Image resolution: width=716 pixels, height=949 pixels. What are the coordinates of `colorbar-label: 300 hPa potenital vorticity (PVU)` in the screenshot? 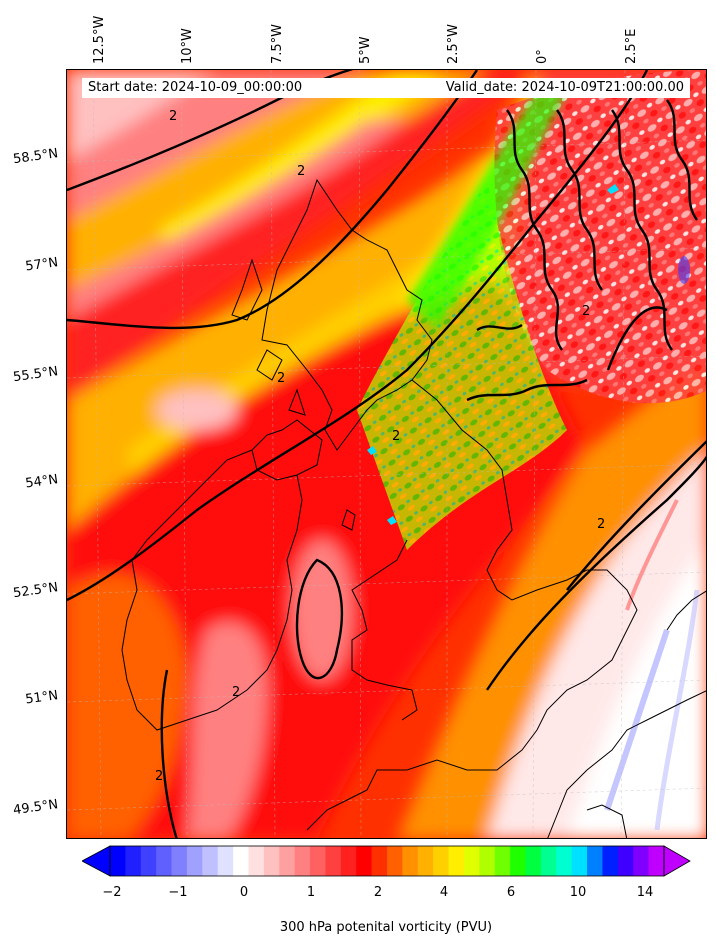 It's located at (386, 927).